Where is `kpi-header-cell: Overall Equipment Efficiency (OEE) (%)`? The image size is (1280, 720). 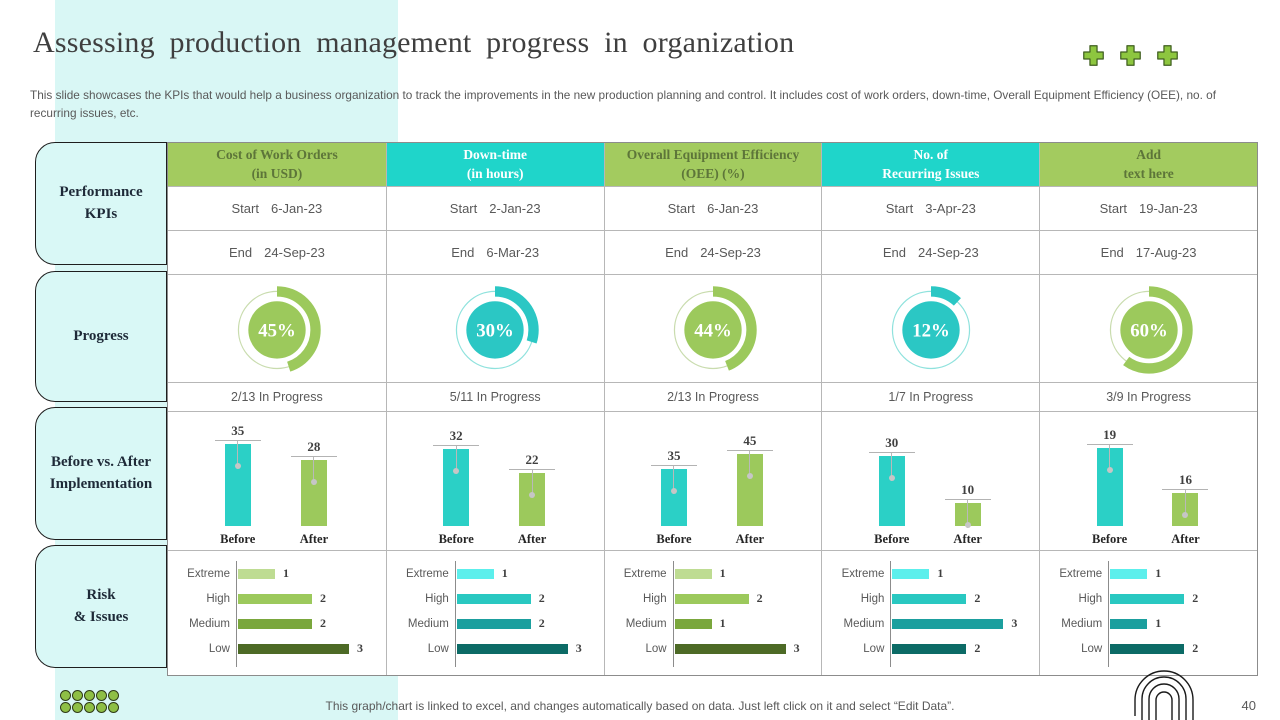
kpi-header-cell: Overall Equipment Efficiency (OEE) (%) is located at coordinates (712, 164).